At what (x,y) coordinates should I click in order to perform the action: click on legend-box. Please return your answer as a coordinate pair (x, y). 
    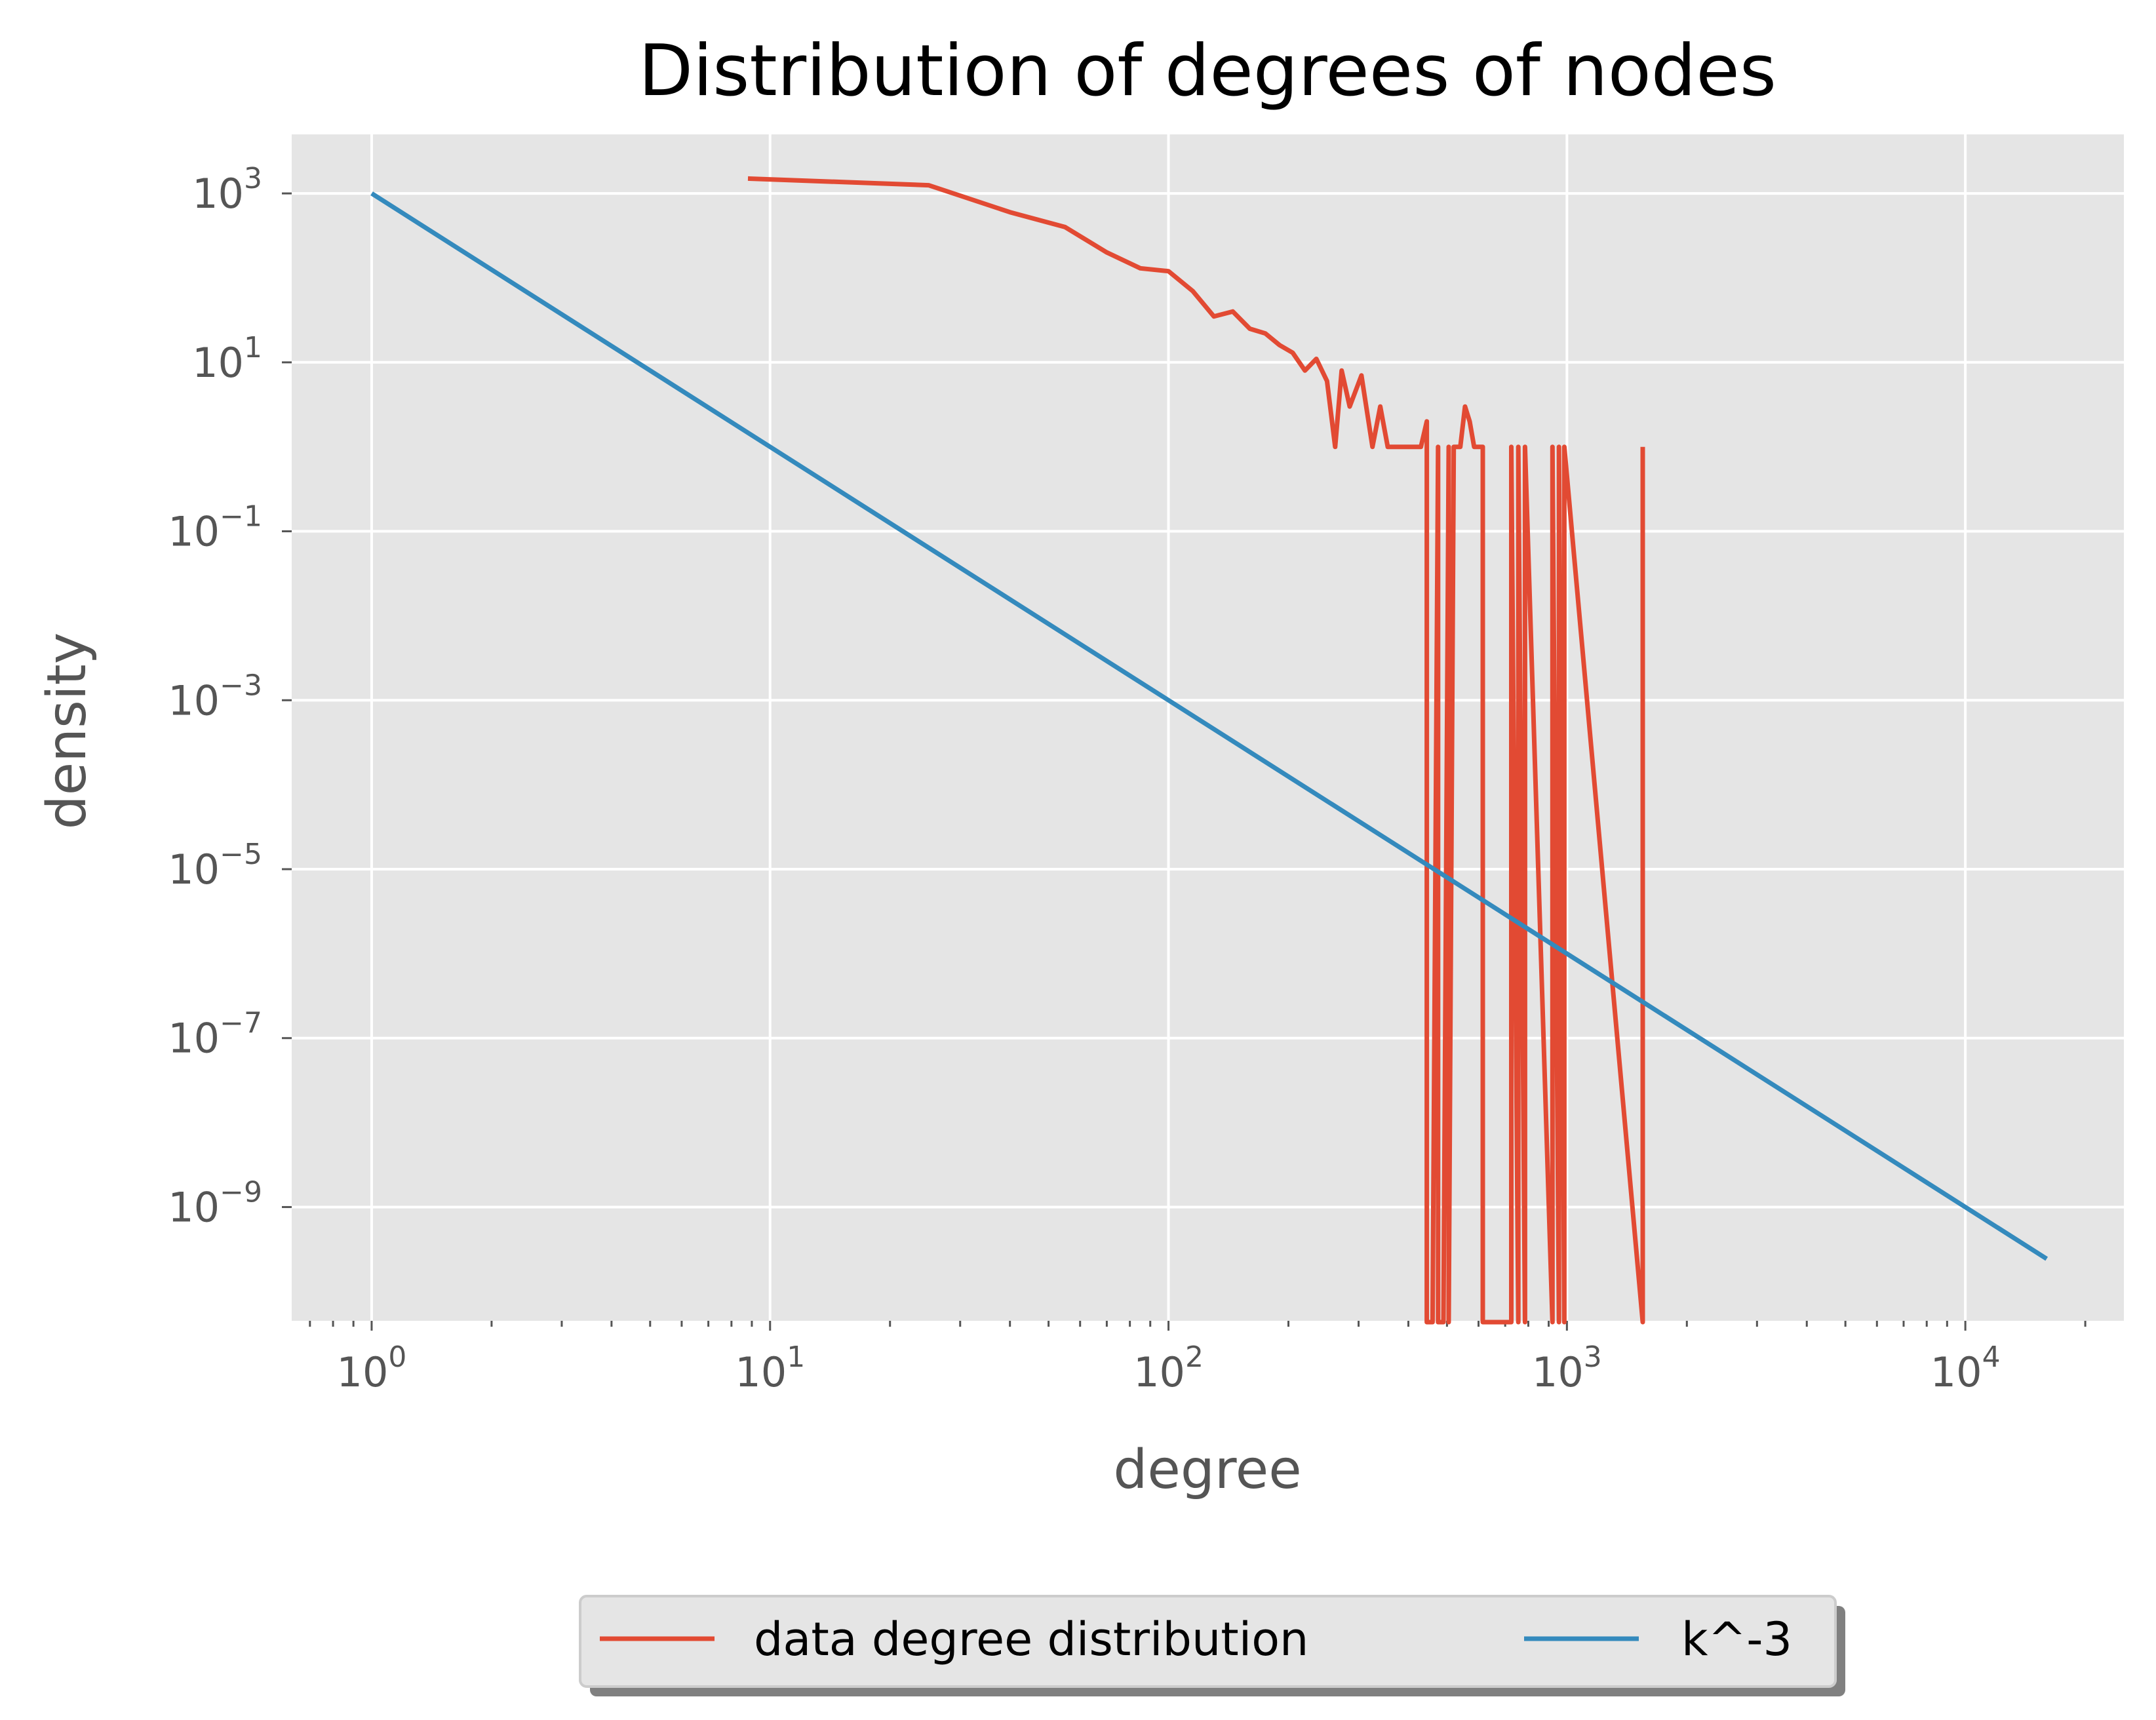
    Looking at the image, I should click on (1208, 1642).